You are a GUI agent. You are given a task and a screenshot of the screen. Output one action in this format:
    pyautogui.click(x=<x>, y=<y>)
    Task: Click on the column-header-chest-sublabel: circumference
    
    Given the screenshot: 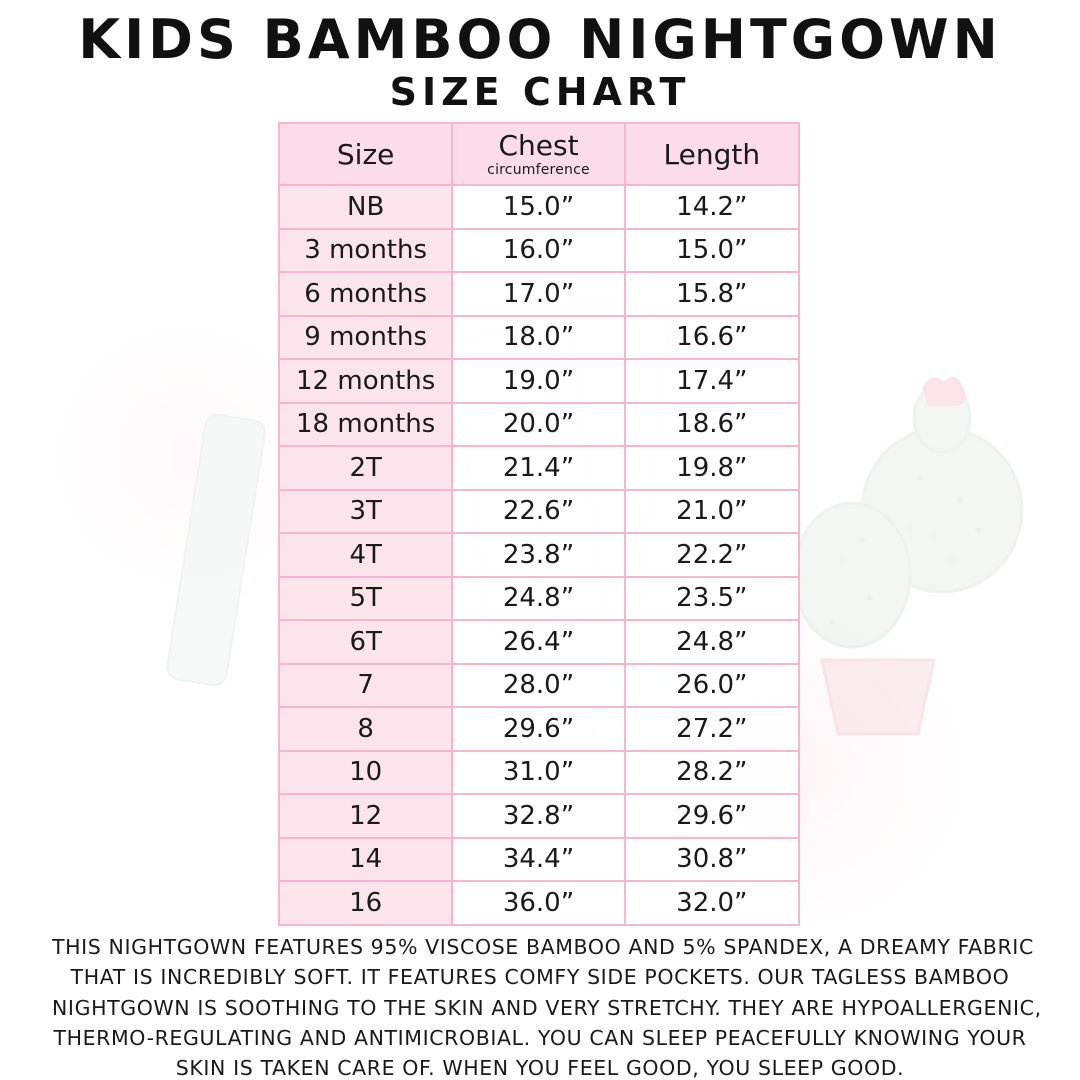 What is the action you would take?
    pyautogui.click(x=538, y=169)
    